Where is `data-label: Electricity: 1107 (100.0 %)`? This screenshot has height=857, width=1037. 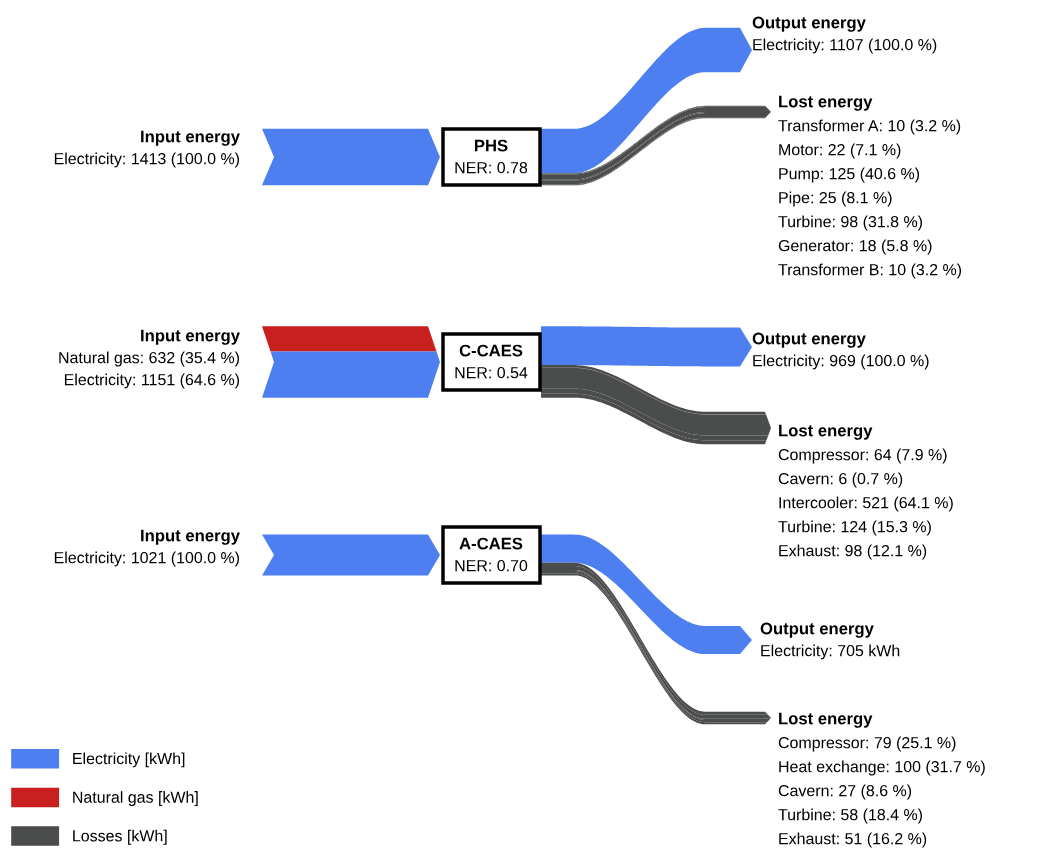
data-label: Electricity: 1107 (100.0 %) is located at coordinates (845, 46).